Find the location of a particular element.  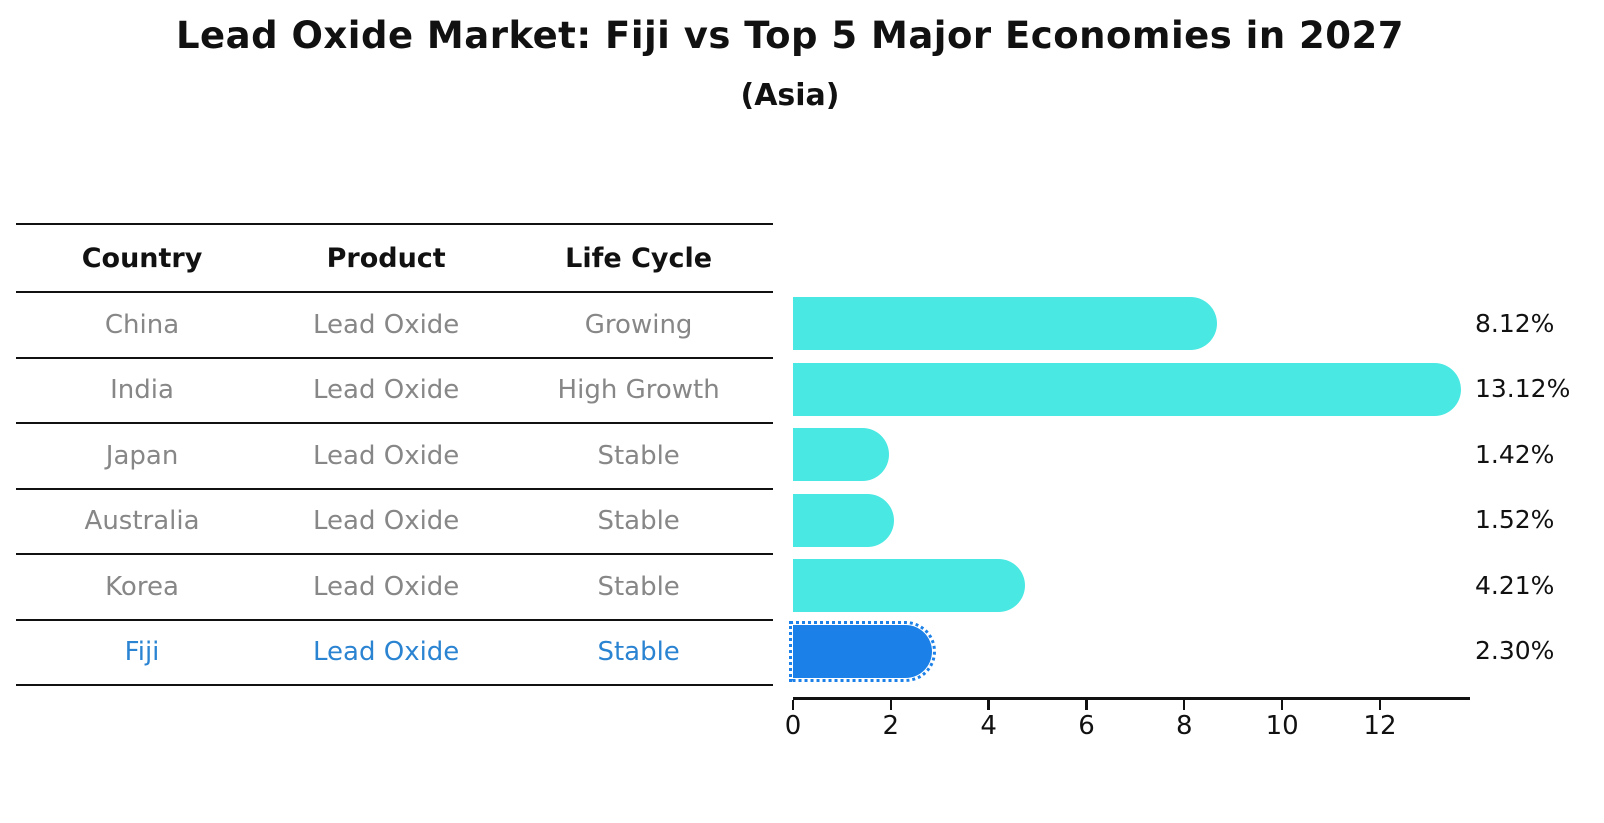

table-row-india: India Lead Oxide High Growth is located at coordinates (394, 391).